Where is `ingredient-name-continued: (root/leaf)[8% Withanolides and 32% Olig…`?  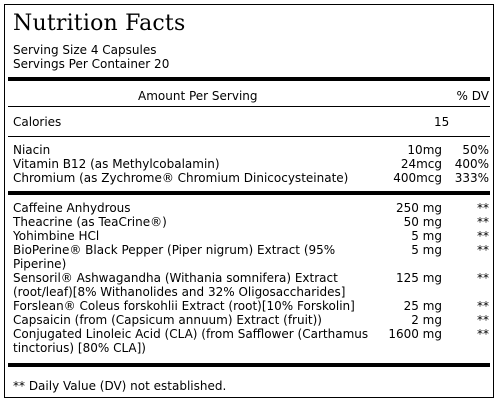 ingredient-name-continued: (root/leaf)[8% Withanolides and 32% Olig… is located at coordinates (179, 292).